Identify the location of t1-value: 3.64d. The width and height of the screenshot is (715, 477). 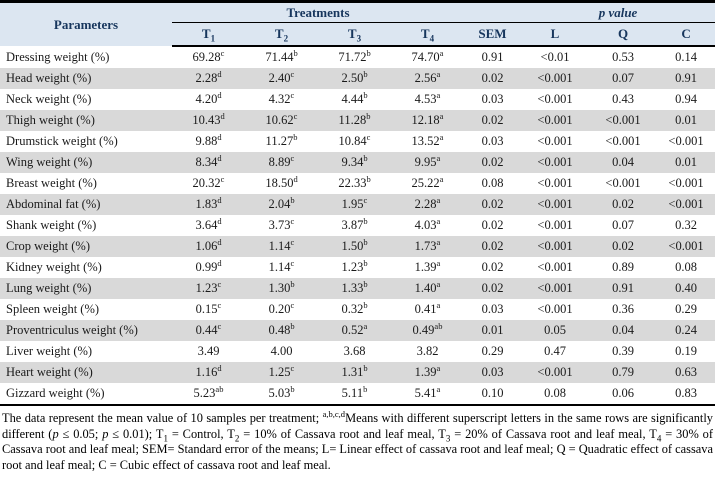
(208, 223).